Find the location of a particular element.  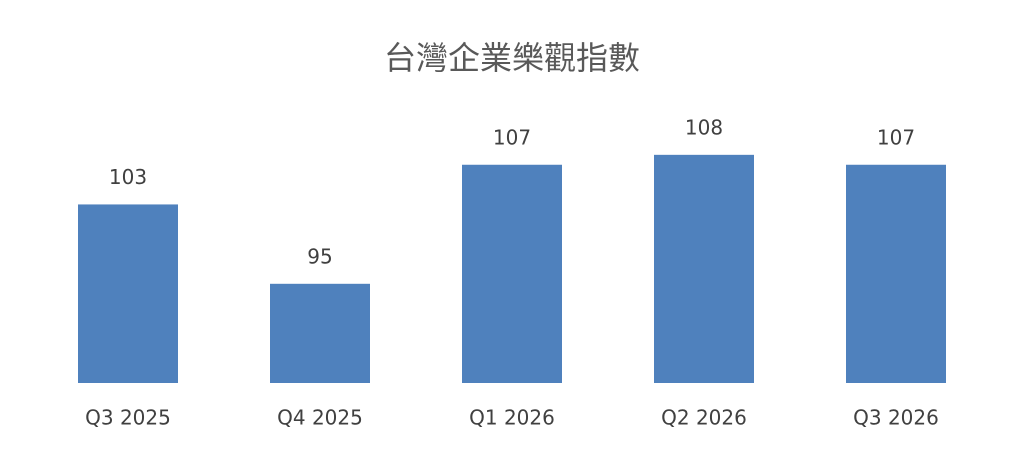

data-label: 95 is located at coordinates (319, 256).